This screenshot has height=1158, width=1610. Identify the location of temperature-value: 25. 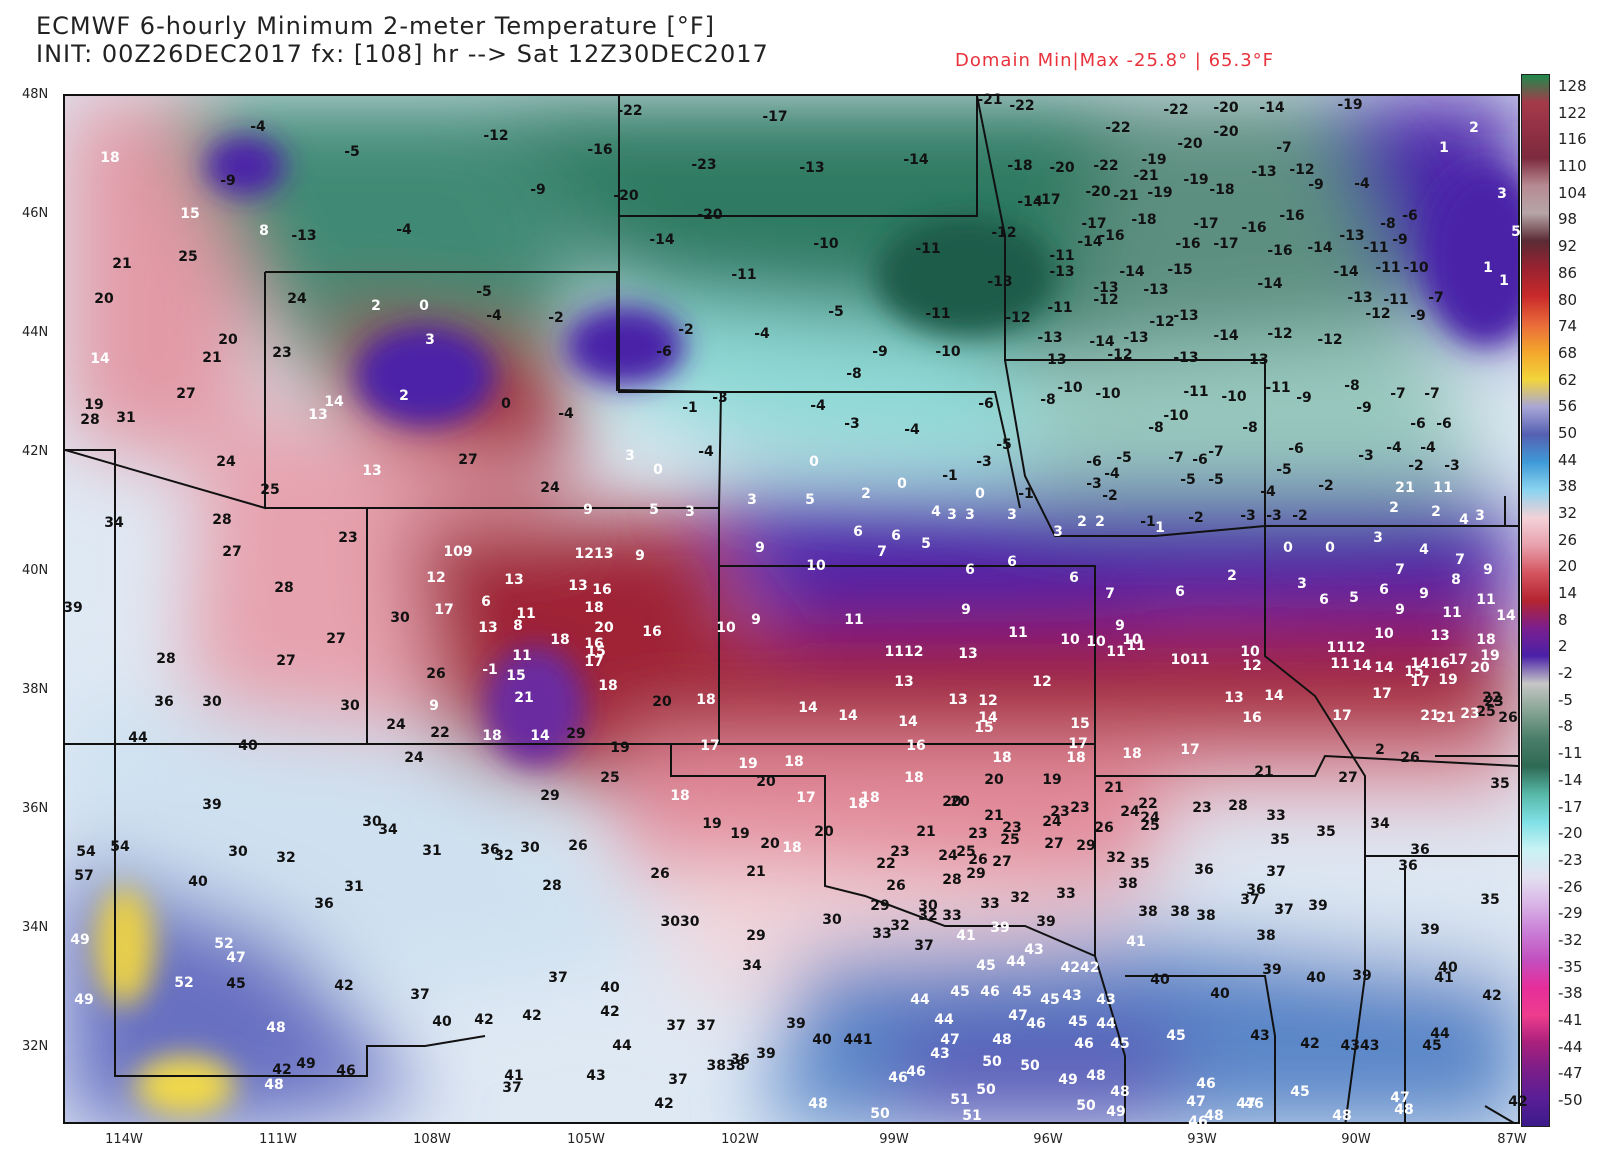
(188, 257).